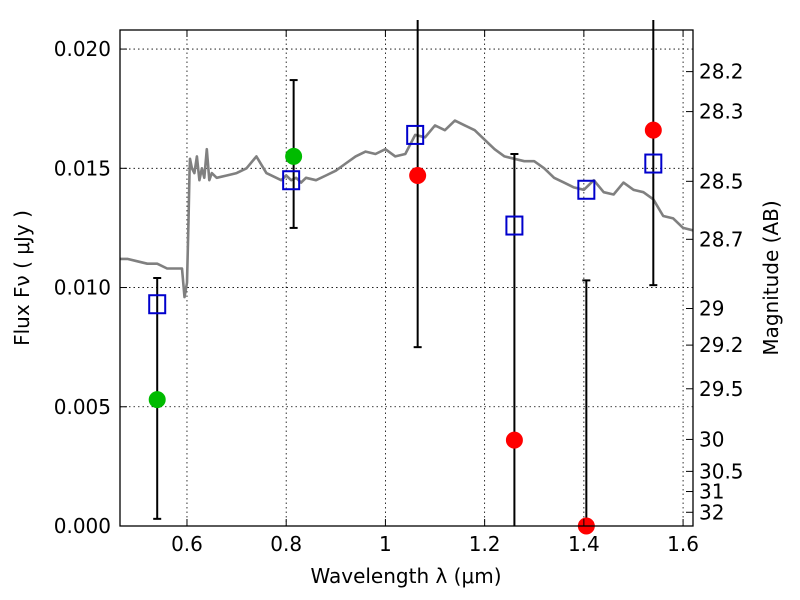 The height and width of the screenshot is (600, 800). Describe the element at coordinates (286, 544) in the screenshot. I see `x-tick-label: 0.8` at that location.